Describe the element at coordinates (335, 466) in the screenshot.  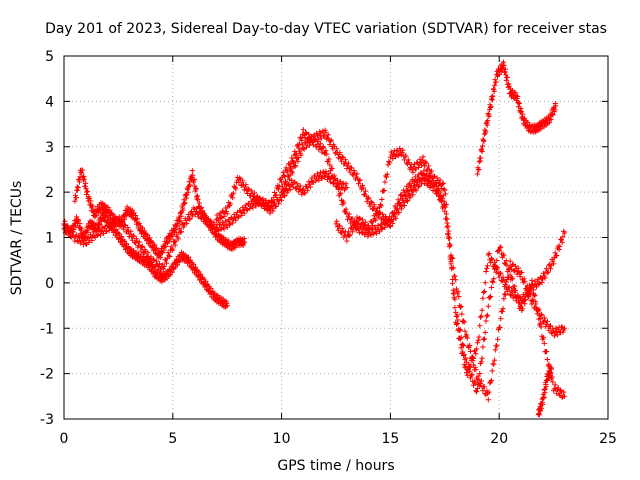
I see `x-axis-label: GPS time / hours` at that location.